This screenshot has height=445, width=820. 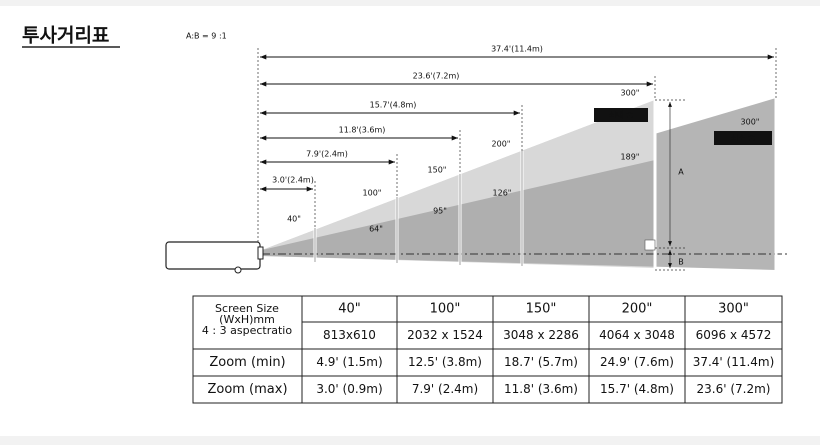 What do you see at coordinates (440, 211) in the screenshot?
I see `inner-size-label: 95"` at bounding box center [440, 211].